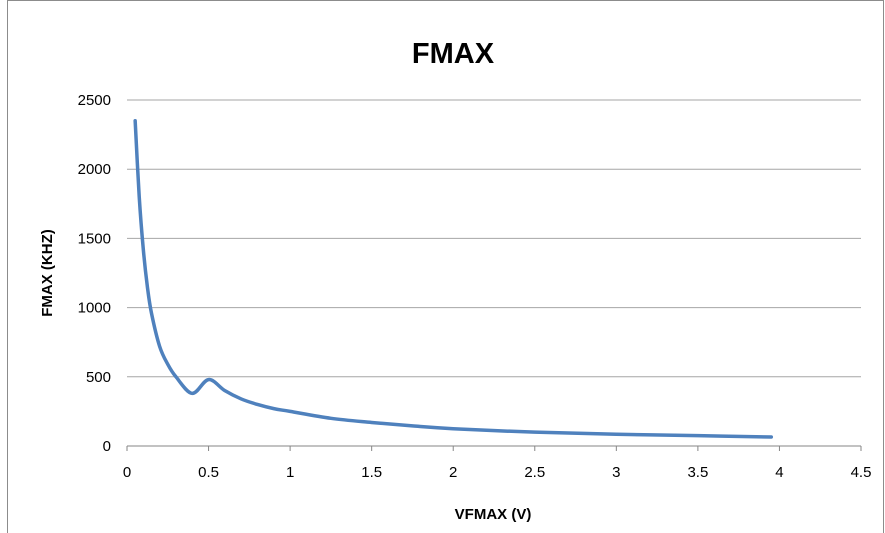 The image size is (885, 533). What do you see at coordinates (779, 472) in the screenshot?
I see `x-tick-label: 4` at bounding box center [779, 472].